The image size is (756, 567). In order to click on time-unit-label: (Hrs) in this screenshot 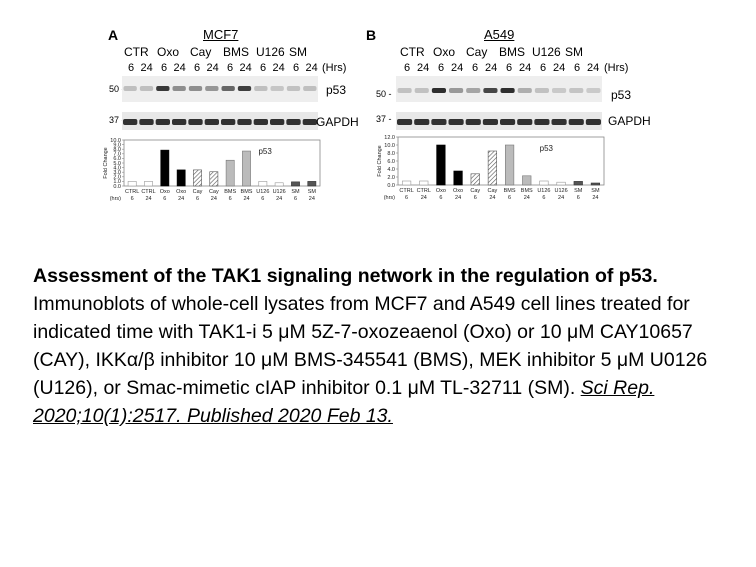, I will do `click(616, 68)`.